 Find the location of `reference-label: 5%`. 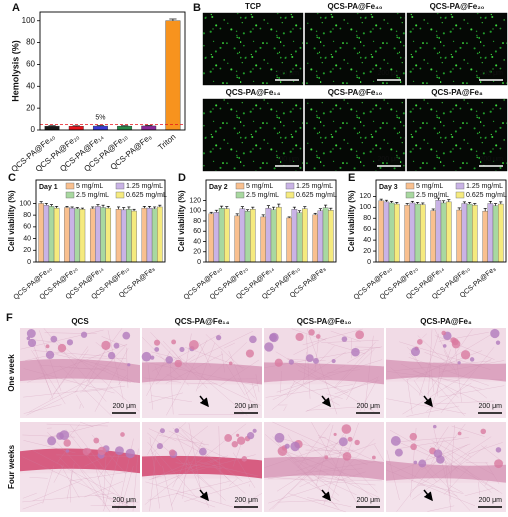

reference-label: 5% is located at coordinates (100, 117).